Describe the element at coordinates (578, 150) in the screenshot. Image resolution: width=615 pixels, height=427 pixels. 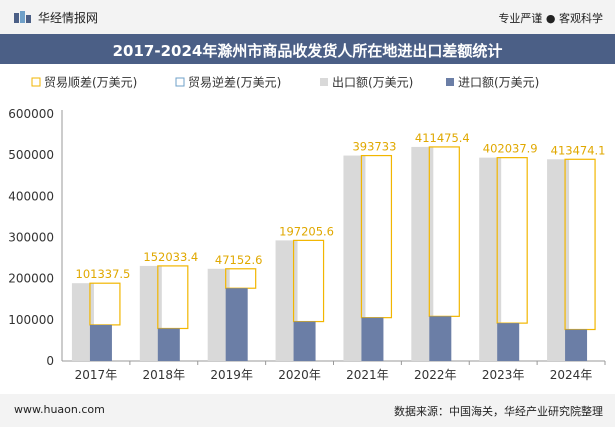
I see `data-label: 413474.1` at that location.